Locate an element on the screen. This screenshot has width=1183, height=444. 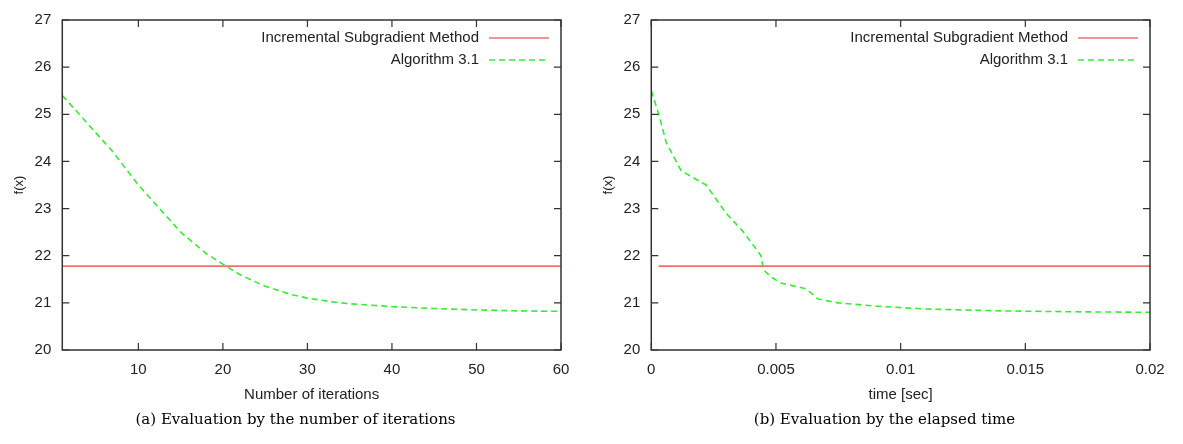
x-axis-title: Number of iterations is located at coordinates (312, 394).